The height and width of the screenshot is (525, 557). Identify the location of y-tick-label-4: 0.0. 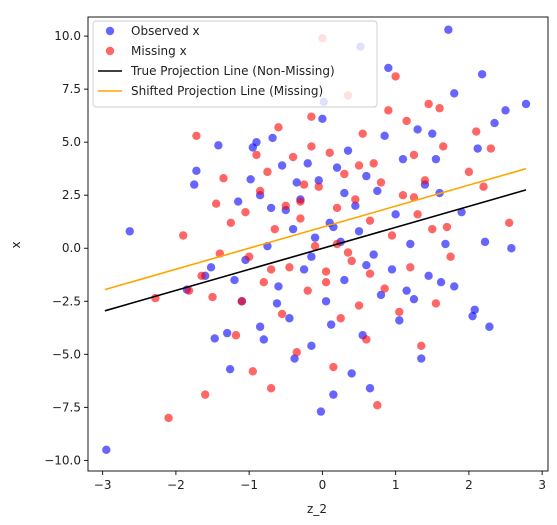
(71, 248).